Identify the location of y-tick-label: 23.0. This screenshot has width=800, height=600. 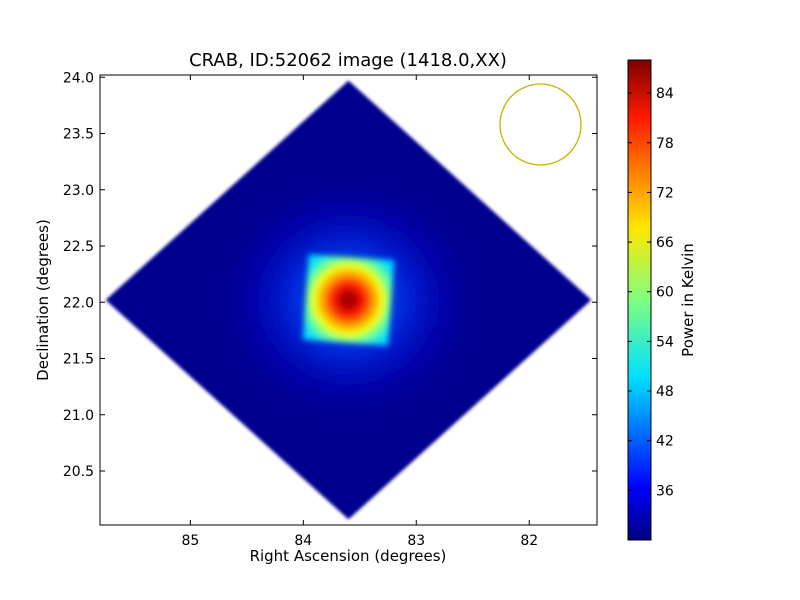
(78, 191).